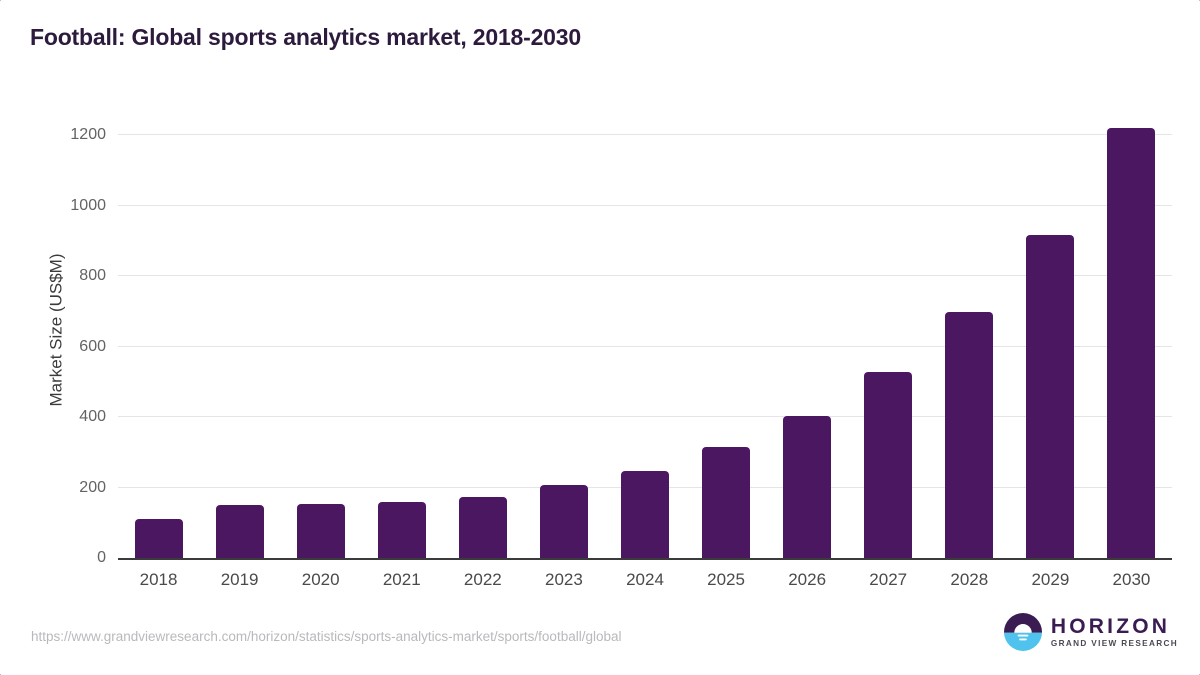 This screenshot has height=675, width=1200. I want to click on logo-wordmark: HORIZON, so click(1110, 626).